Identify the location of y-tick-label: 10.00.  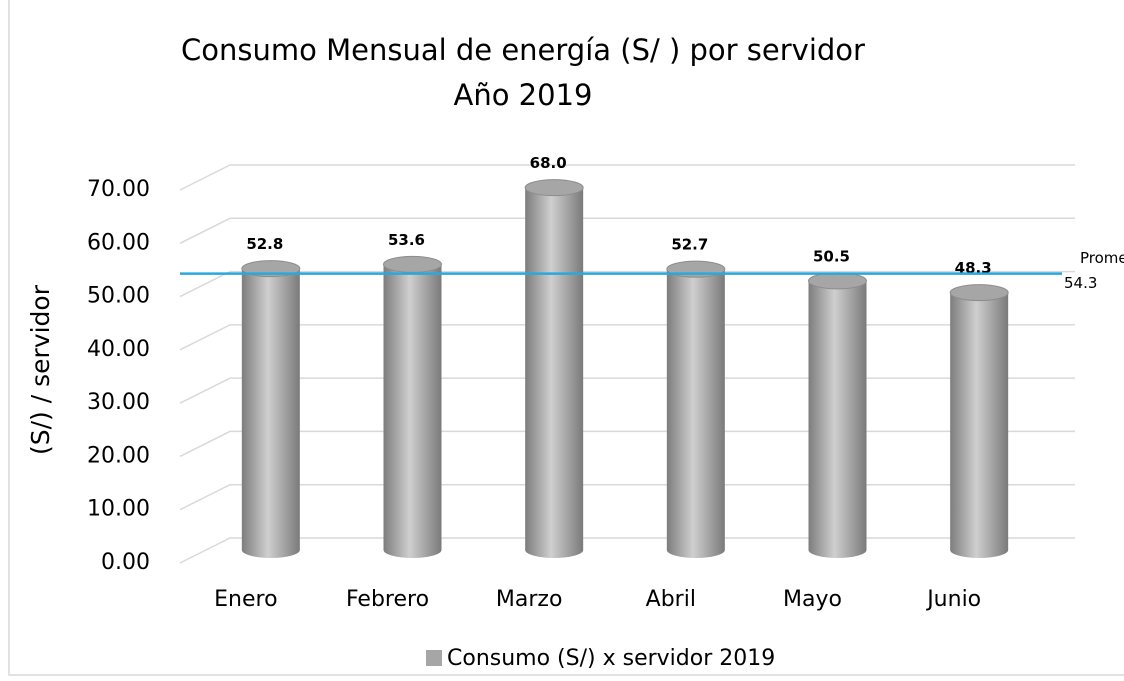
(118, 509).